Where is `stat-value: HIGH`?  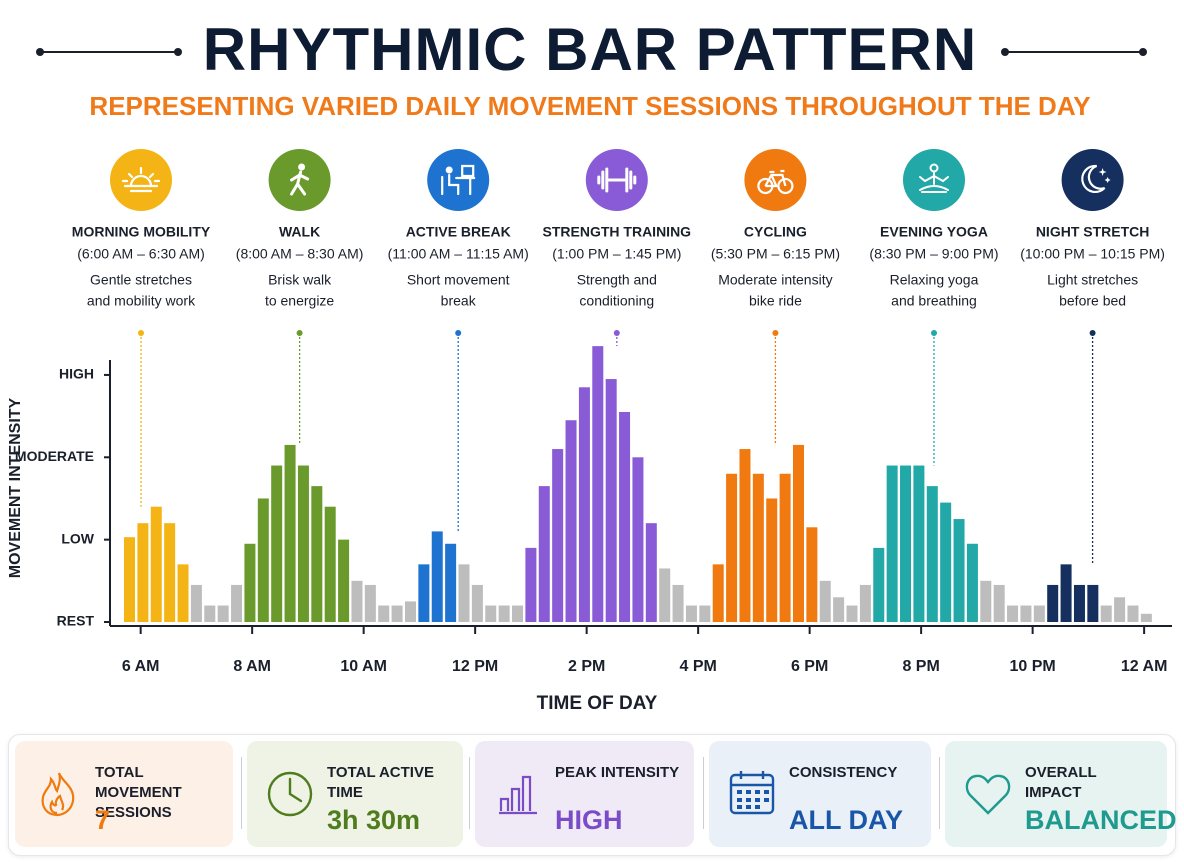 stat-value: HIGH is located at coordinates (589, 820).